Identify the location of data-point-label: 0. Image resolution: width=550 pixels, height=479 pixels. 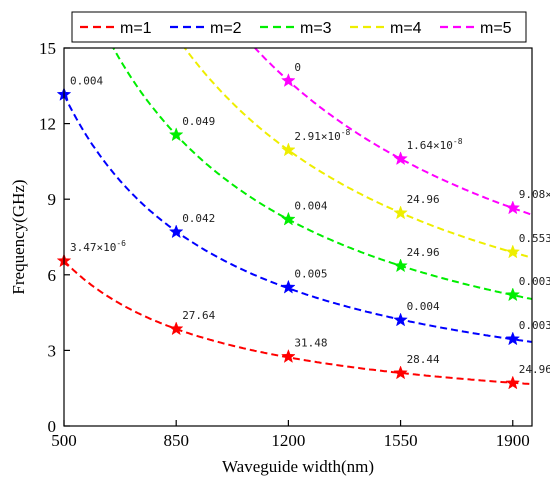
(297, 67).